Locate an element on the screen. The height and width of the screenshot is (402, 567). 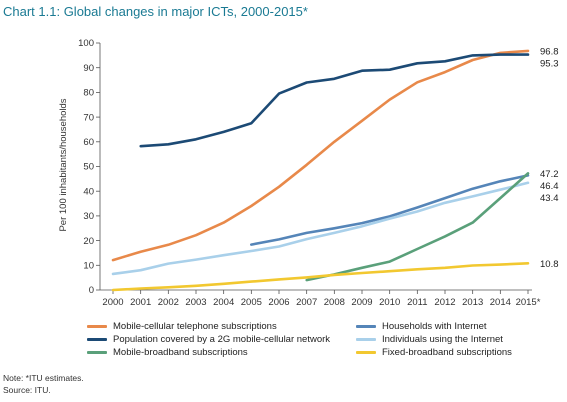
y-tick-label: 20 is located at coordinates (88, 241).